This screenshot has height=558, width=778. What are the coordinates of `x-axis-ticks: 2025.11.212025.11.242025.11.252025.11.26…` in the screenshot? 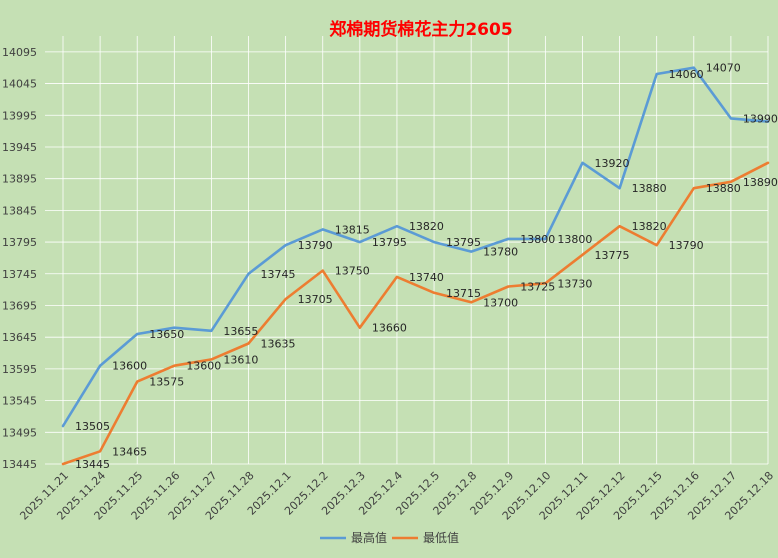 It's located at (396, 496).